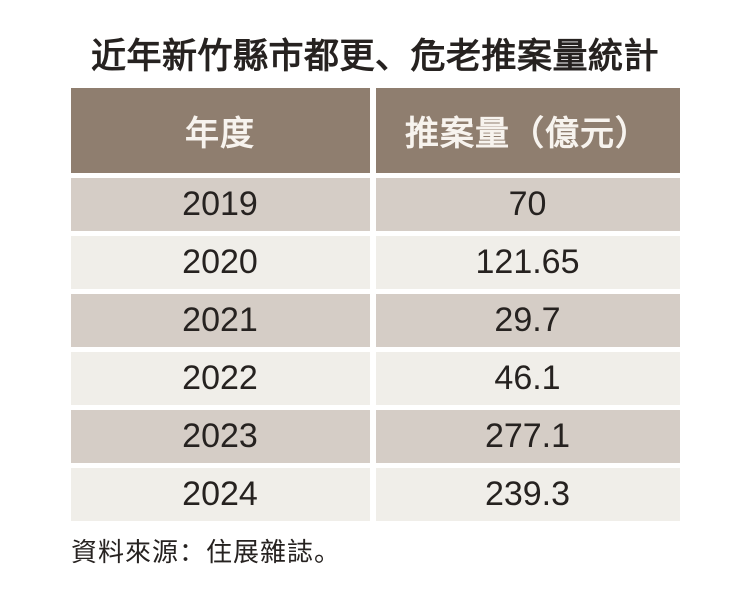 This screenshot has height=599, width=750. Describe the element at coordinates (206, 552) in the screenshot. I see `source-note: 資料來源：住展雜誌。` at that location.